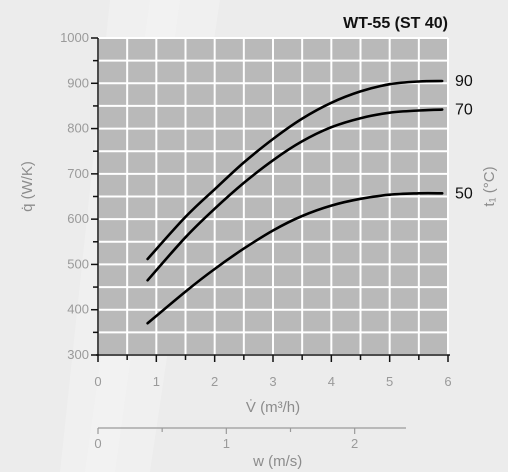 The width and height of the screenshot is (508, 472). I want to click on secondary-x-tick-label: 0, so click(97, 443).